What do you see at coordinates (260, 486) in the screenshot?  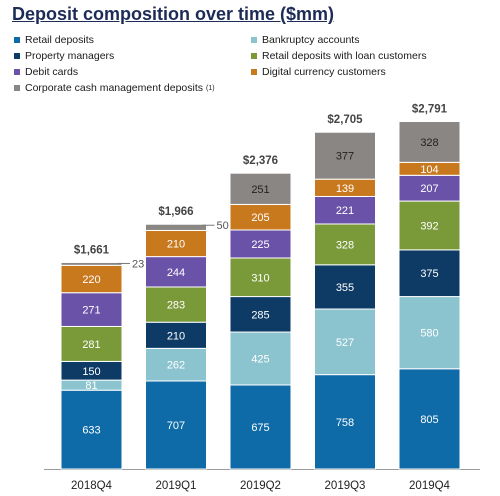 I see `category-label: 2019Q2` at bounding box center [260, 486].